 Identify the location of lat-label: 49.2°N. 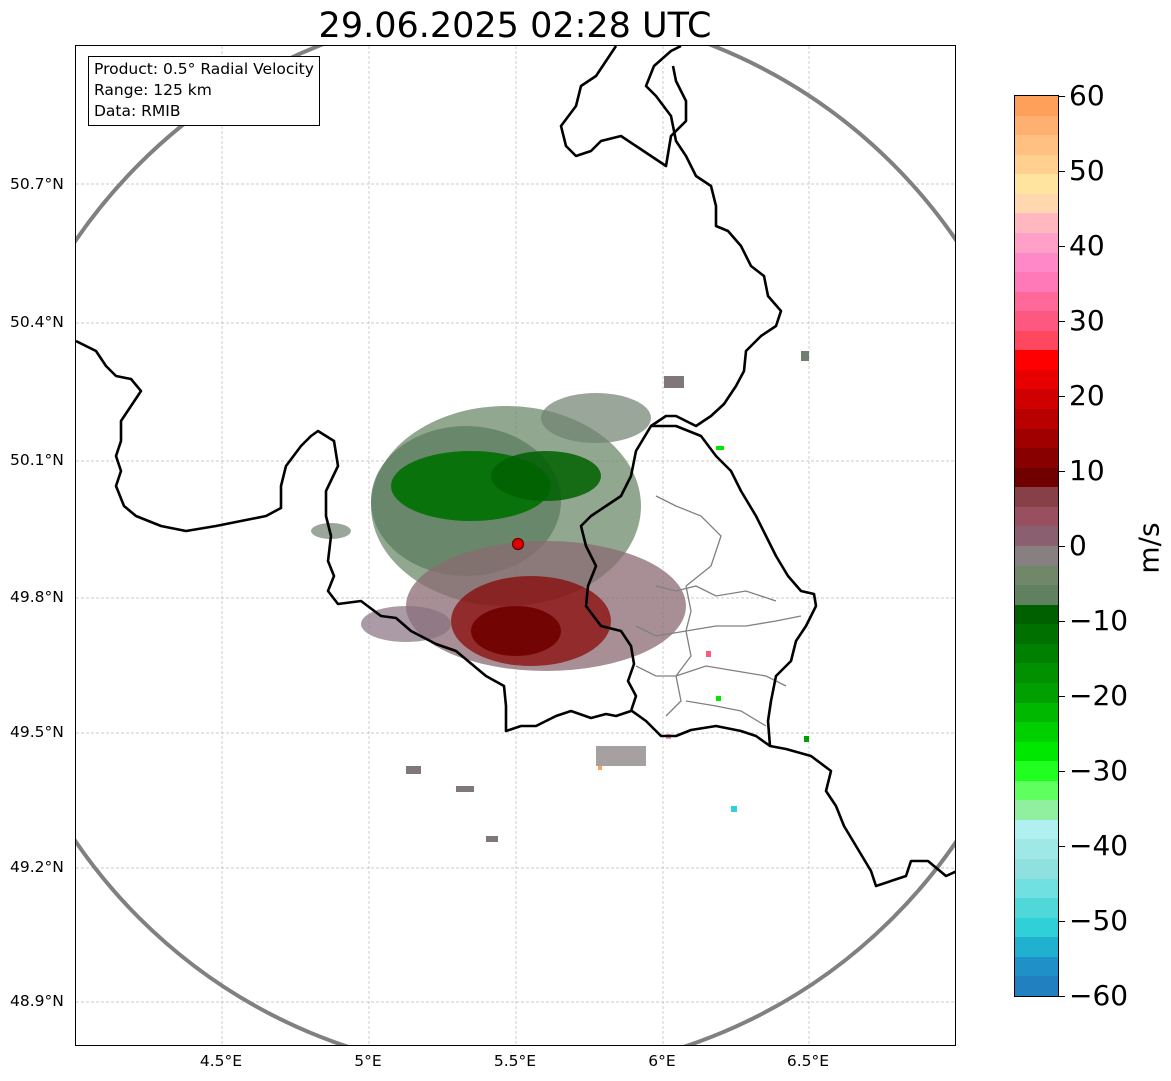
(37, 867).